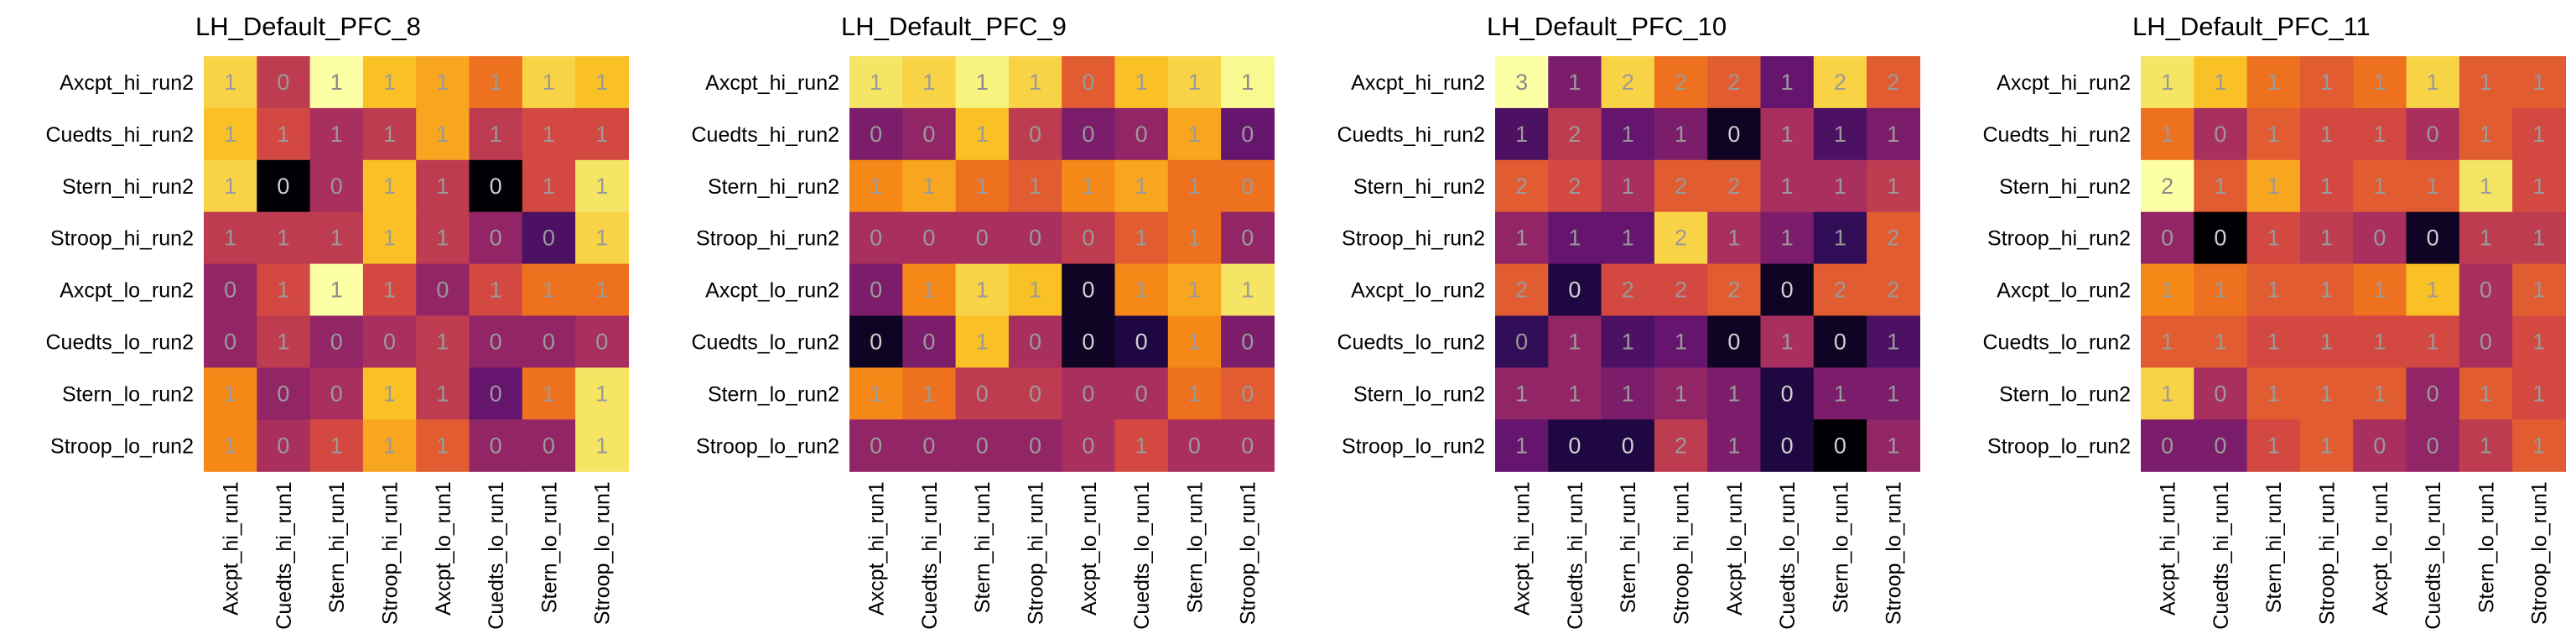 Image resolution: width=2576 pixels, height=644 pixels. What do you see at coordinates (2059, 239) in the screenshot?
I see `y-tick-label: Stroop_hi_run2` at bounding box center [2059, 239].